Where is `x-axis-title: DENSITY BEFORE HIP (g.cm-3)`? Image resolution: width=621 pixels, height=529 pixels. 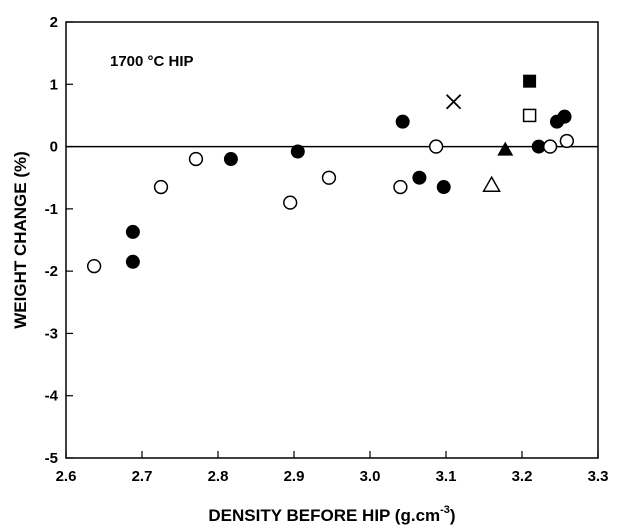
x-axis-title: DENSITY BEFORE HIP (g.cm-3) is located at coordinates (331, 514).